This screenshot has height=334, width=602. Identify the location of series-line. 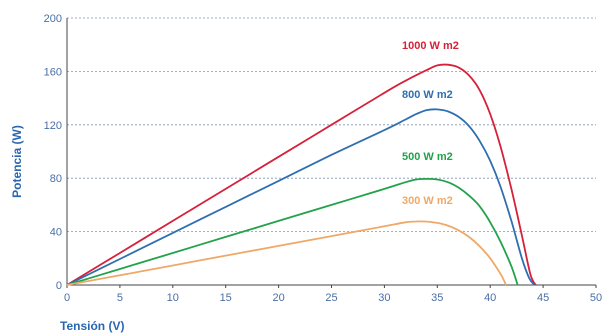
(286, 253).